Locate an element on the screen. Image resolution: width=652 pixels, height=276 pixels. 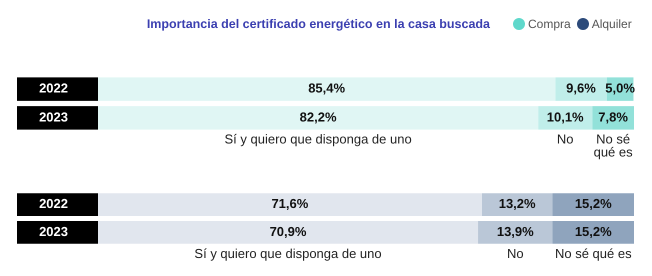
data-label: 10,1% is located at coordinates (565, 116).